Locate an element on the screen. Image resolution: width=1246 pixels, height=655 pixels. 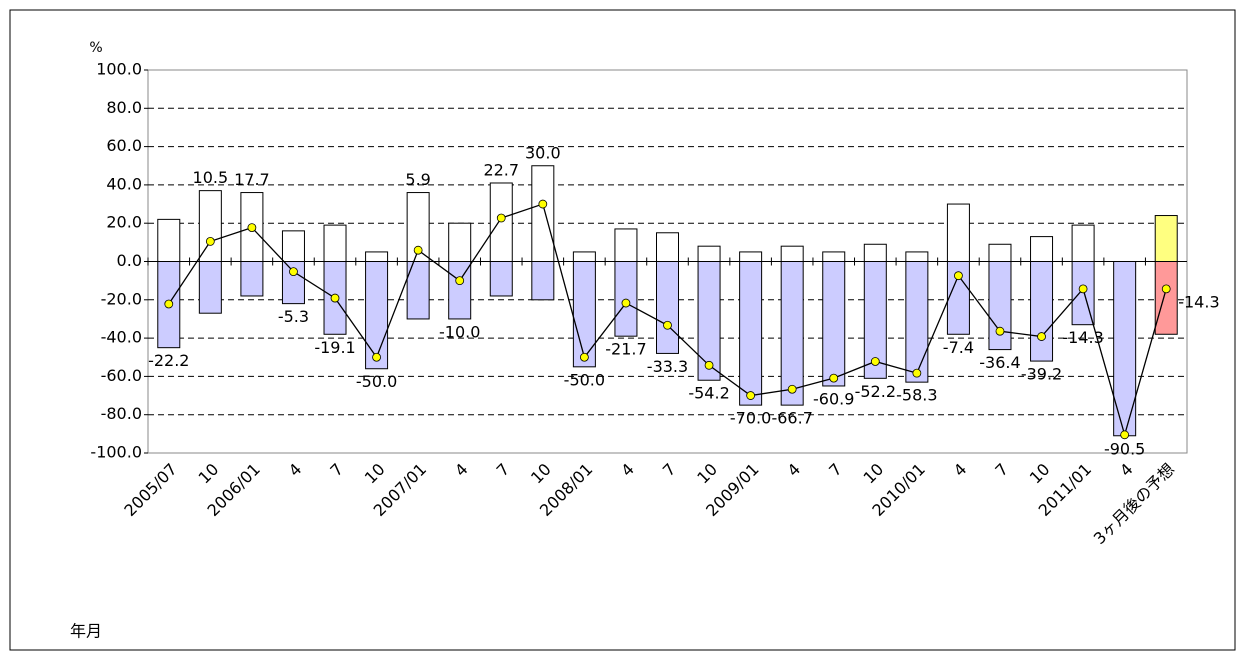
x-axis-label: 年月 is located at coordinates (86, 631).